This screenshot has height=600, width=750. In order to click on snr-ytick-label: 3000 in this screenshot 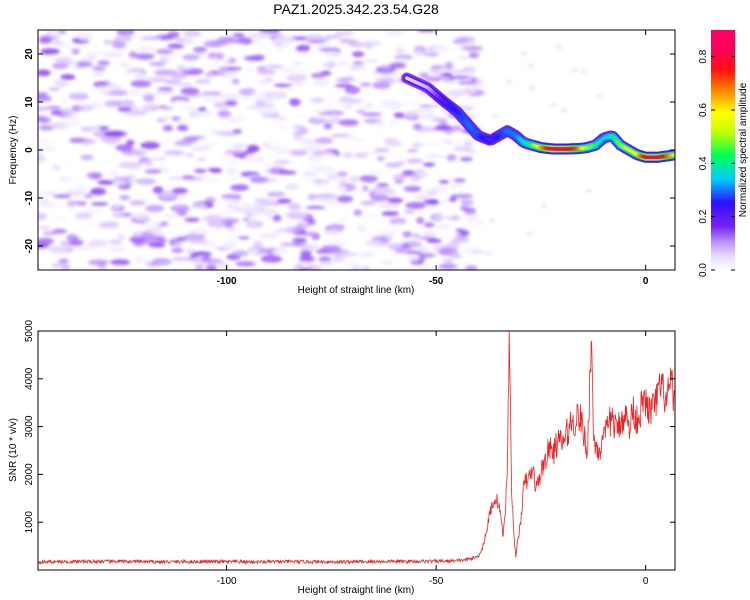, I will do `click(29, 426)`.